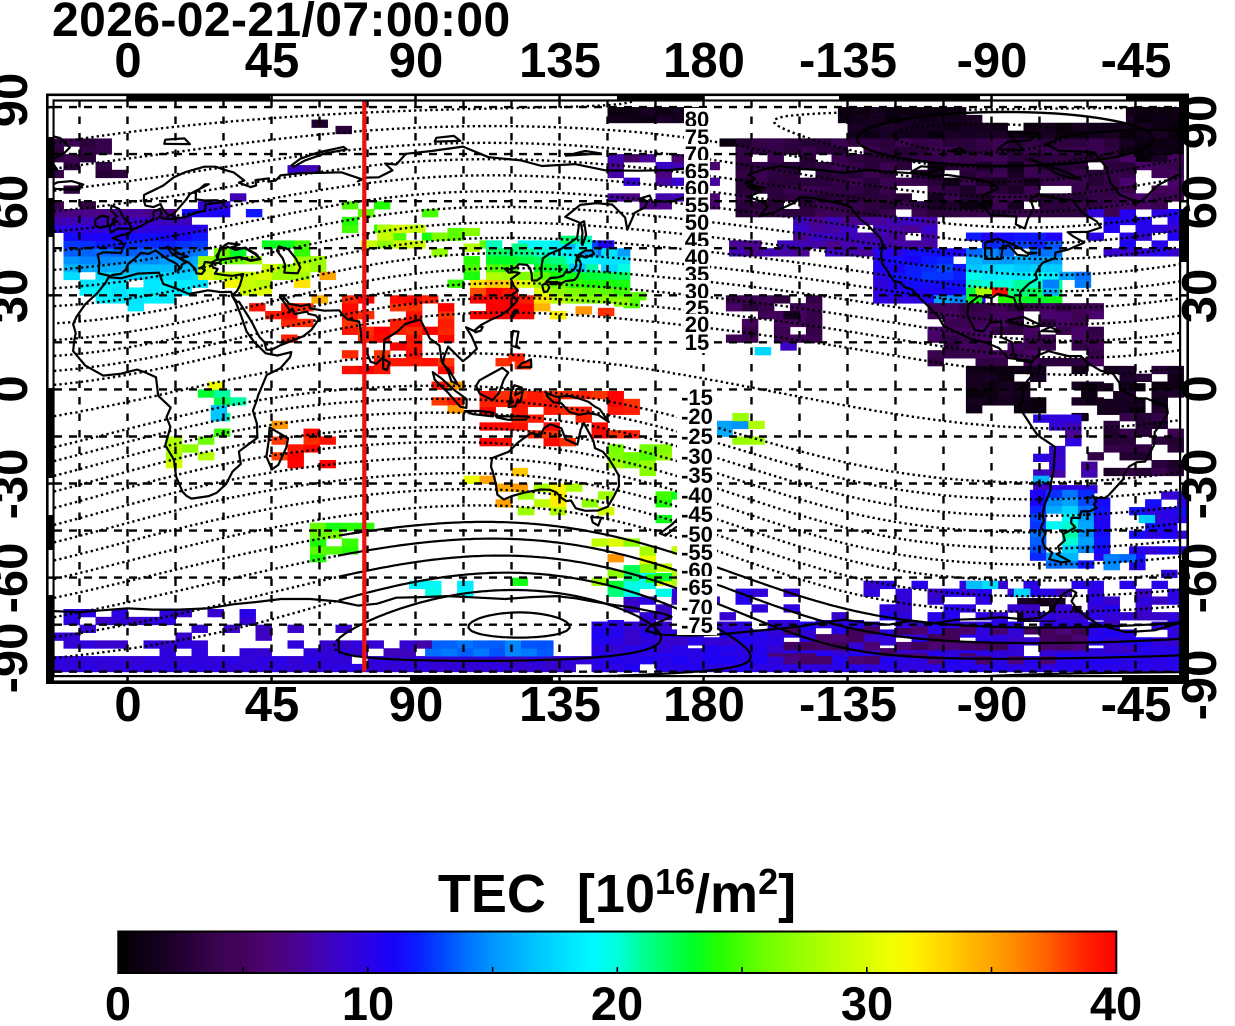  I want to click on svg-text: -20, so click(697, 416).